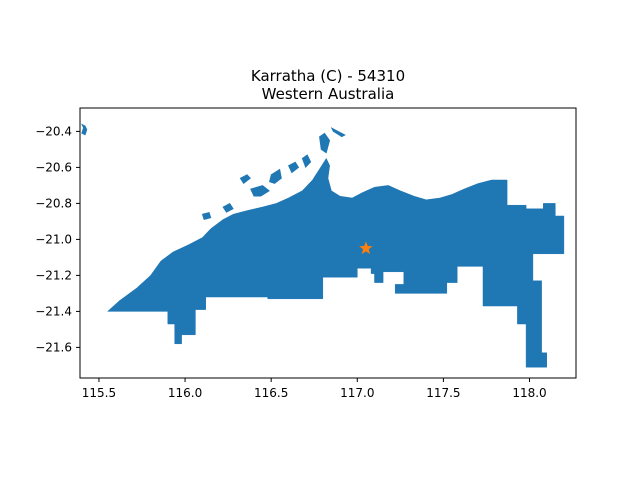 Image resolution: width=640 pixels, height=480 pixels. I want to click on x-tick-label: 116.0, so click(185, 393).